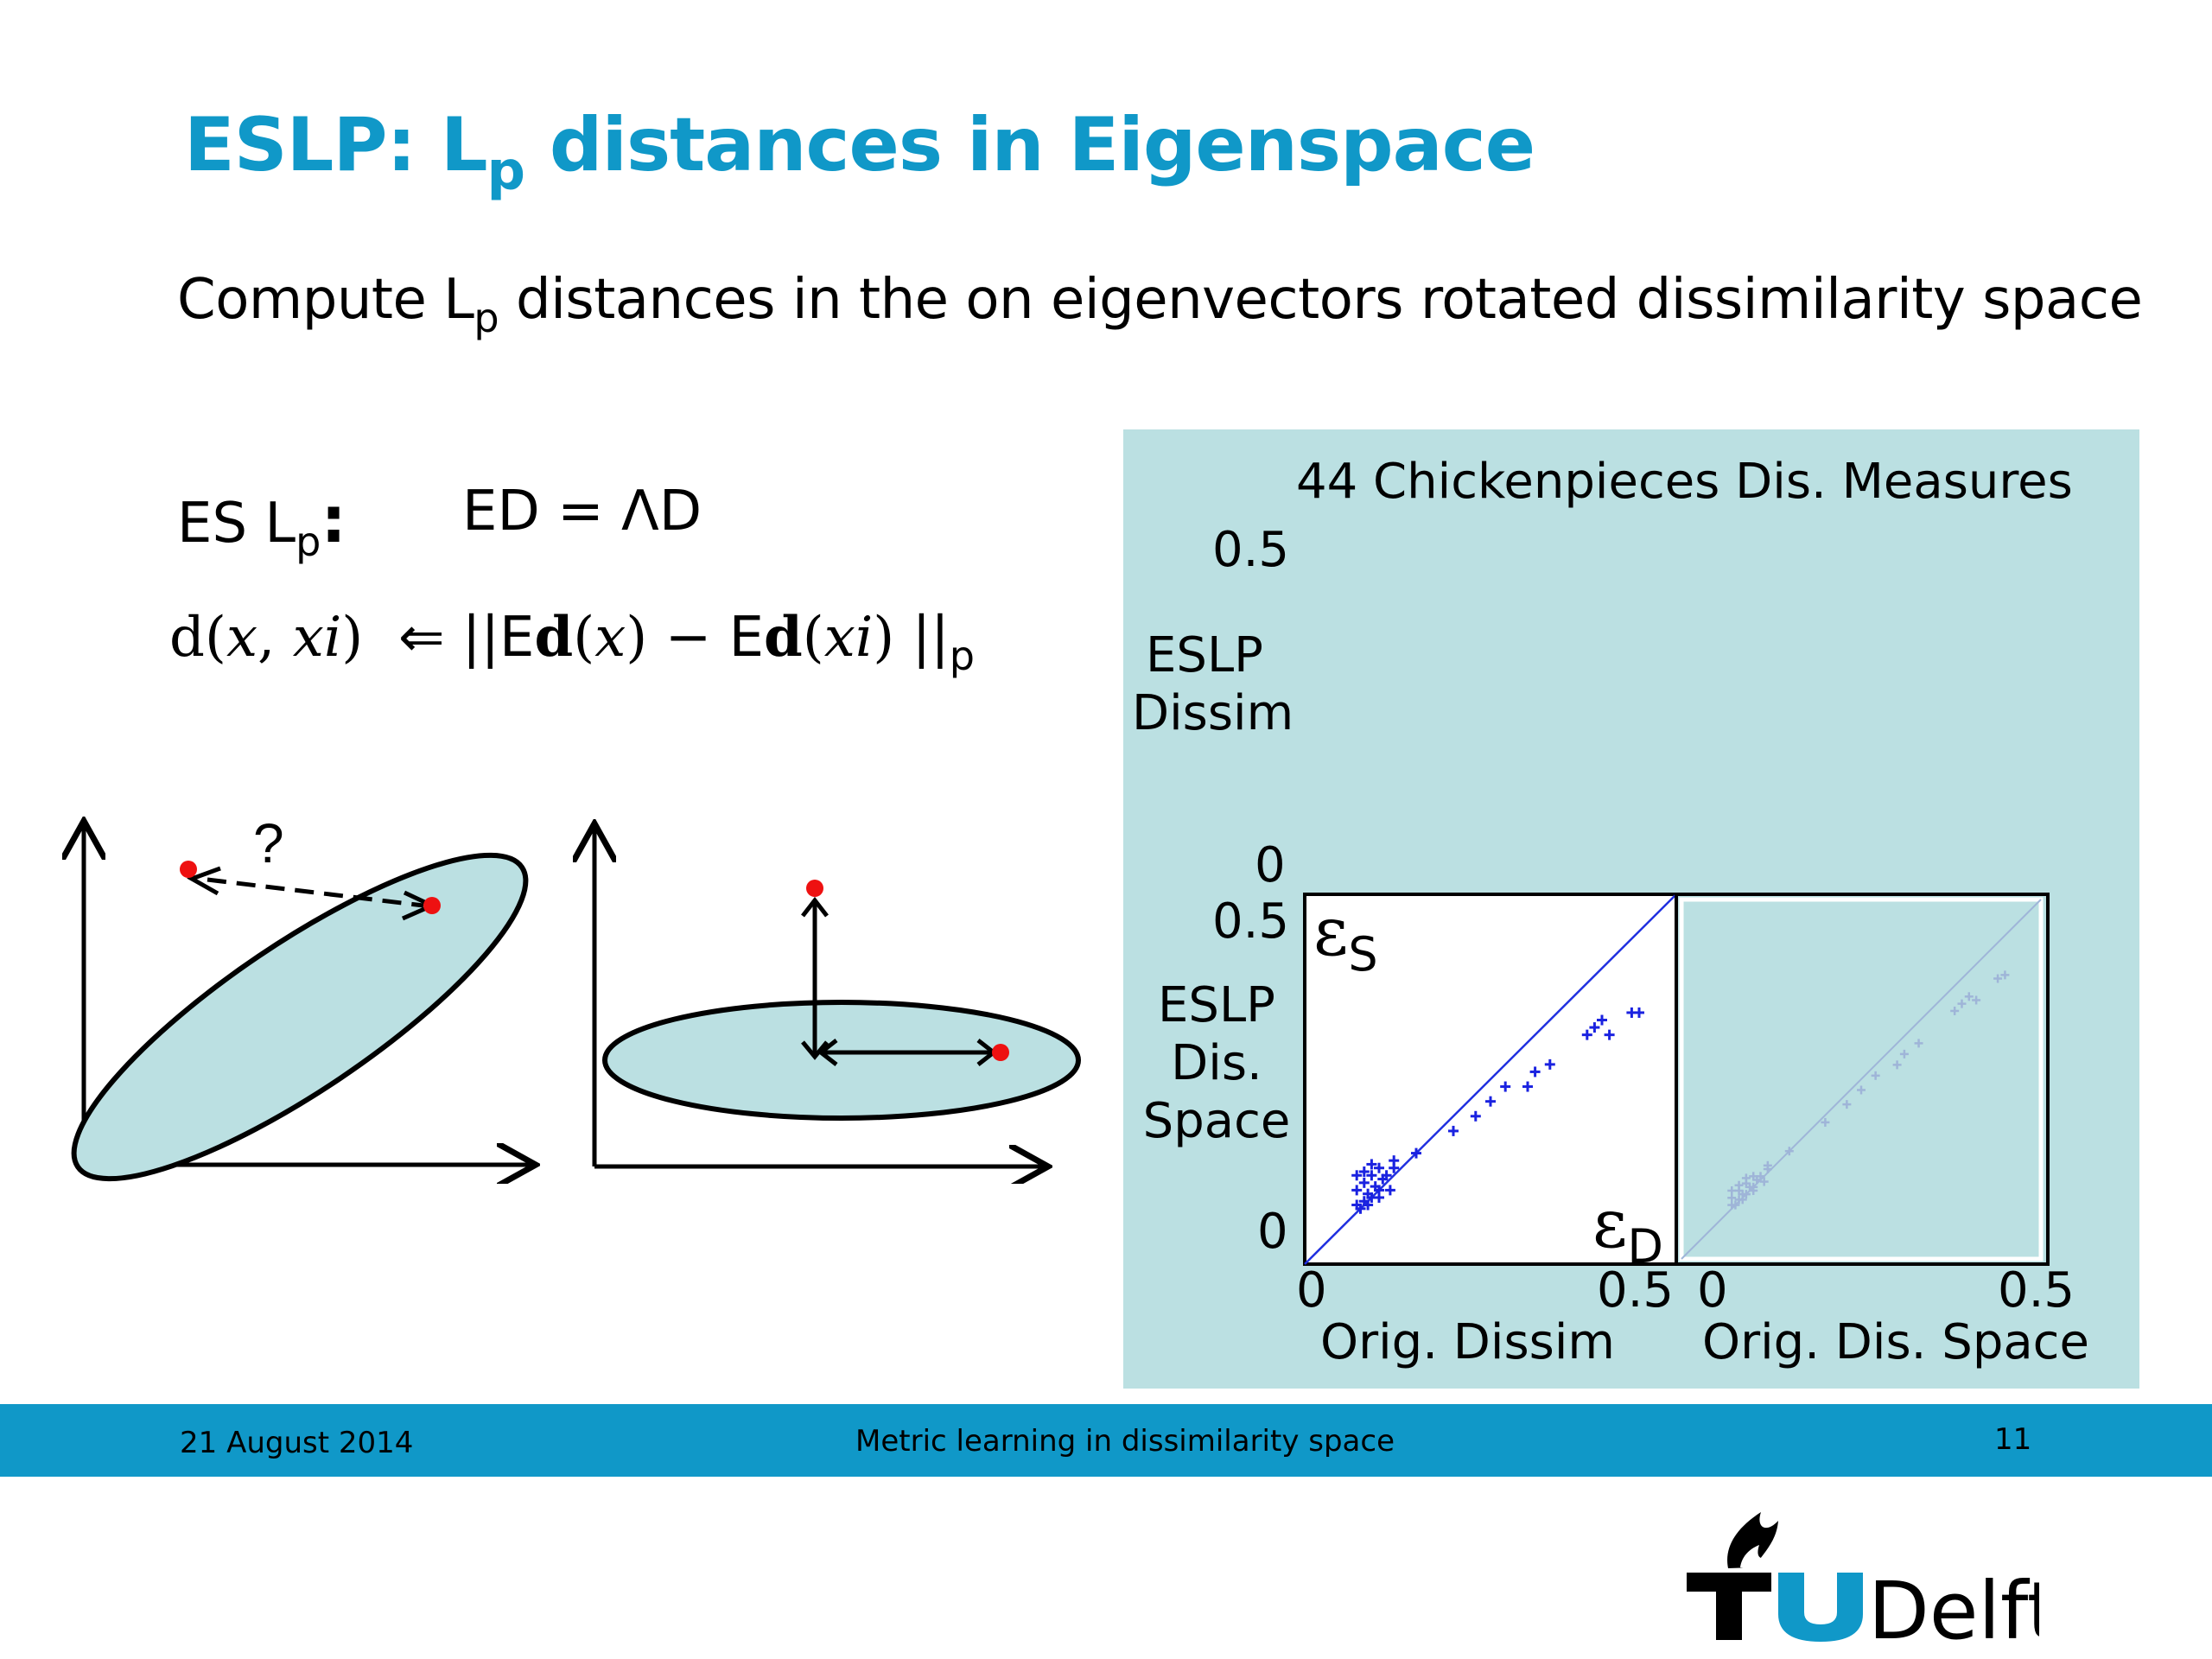 Image resolution: width=2212 pixels, height=1659 pixels. Describe the element at coordinates (814, 888) in the screenshot. I see `diagram2-point-top` at that location.